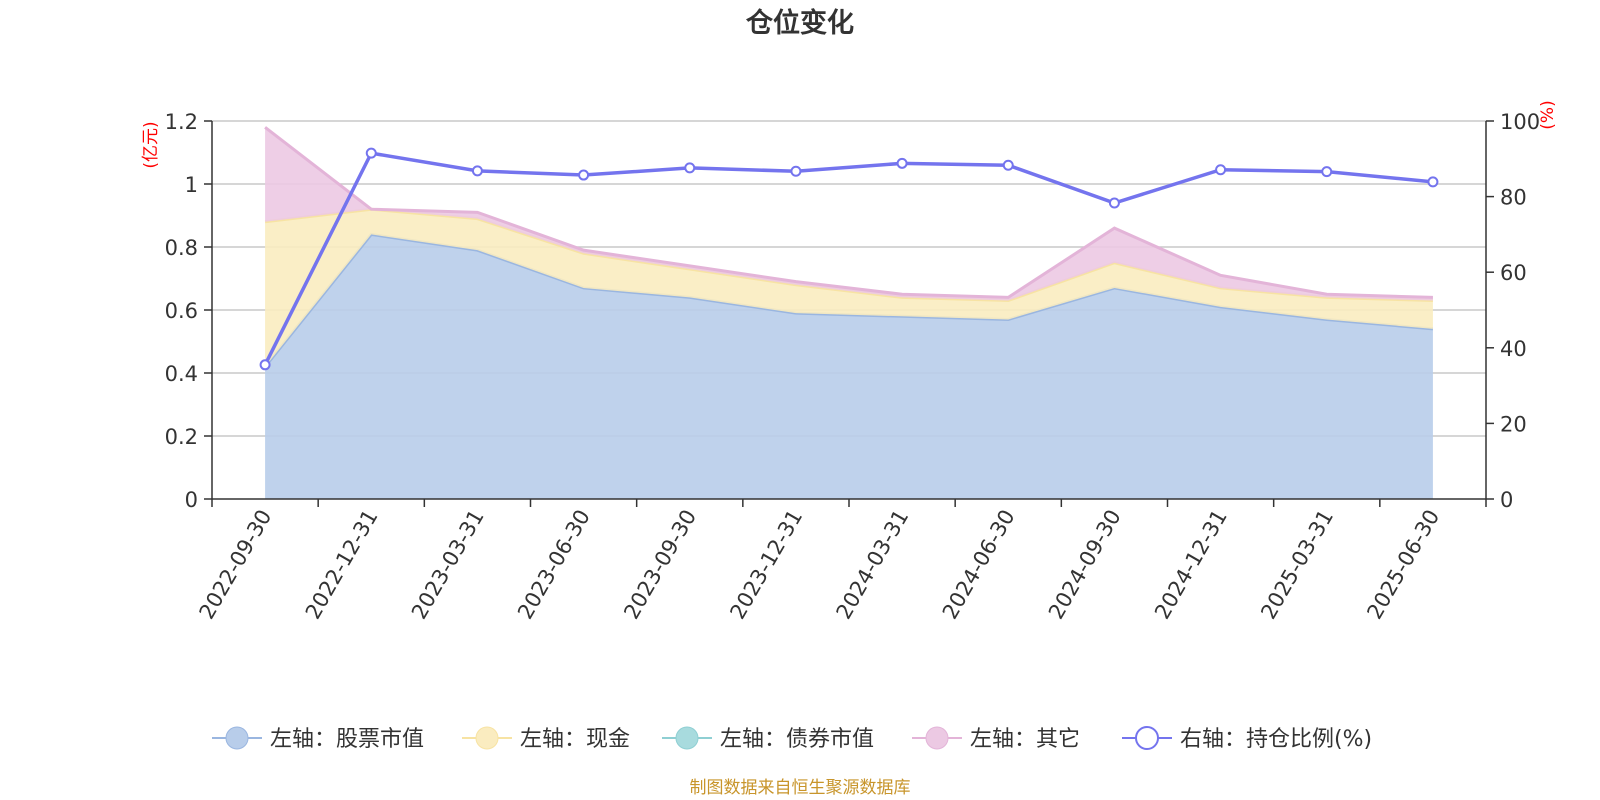 The height and width of the screenshot is (800, 1600). Describe the element at coordinates (1513, 198) in the screenshot. I see `right-tick-label: 80` at that location.